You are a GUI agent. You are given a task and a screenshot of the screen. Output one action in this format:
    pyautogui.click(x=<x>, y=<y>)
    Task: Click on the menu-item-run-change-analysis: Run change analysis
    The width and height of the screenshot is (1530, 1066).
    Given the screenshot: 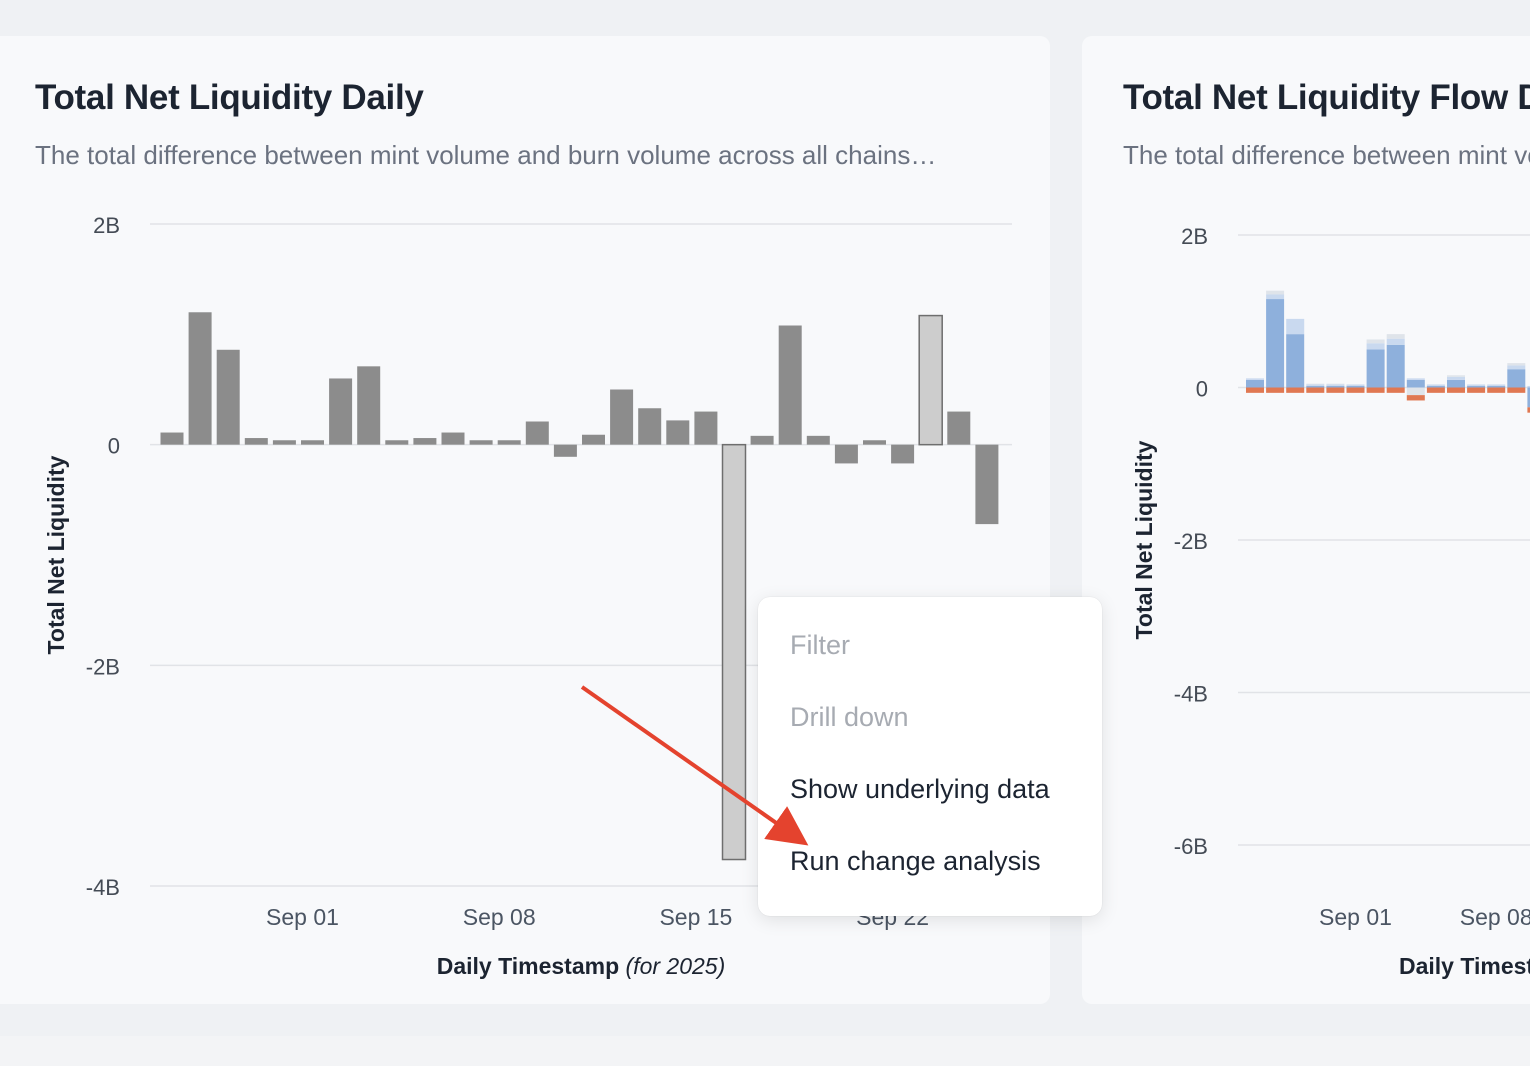 What is the action you would take?
    pyautogui.click(x=915, y=861)
    